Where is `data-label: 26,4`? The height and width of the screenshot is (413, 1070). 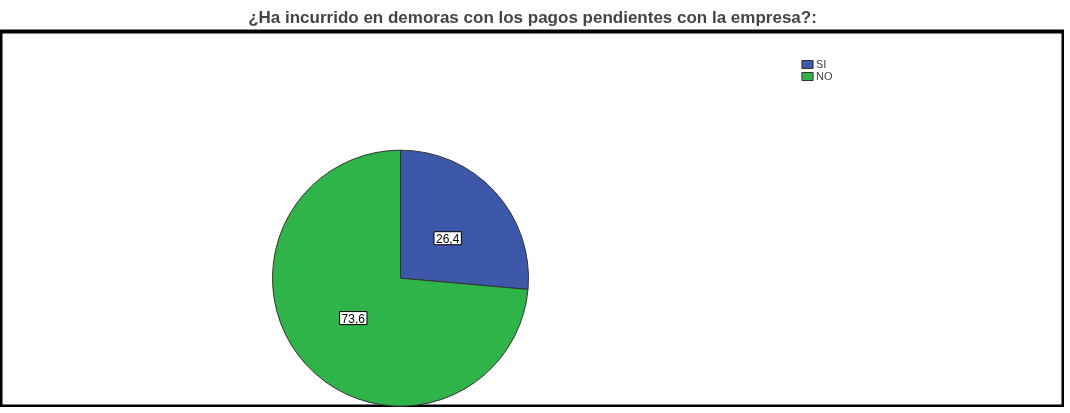 data-label: 26,4 is located at coordinates (448, 238).